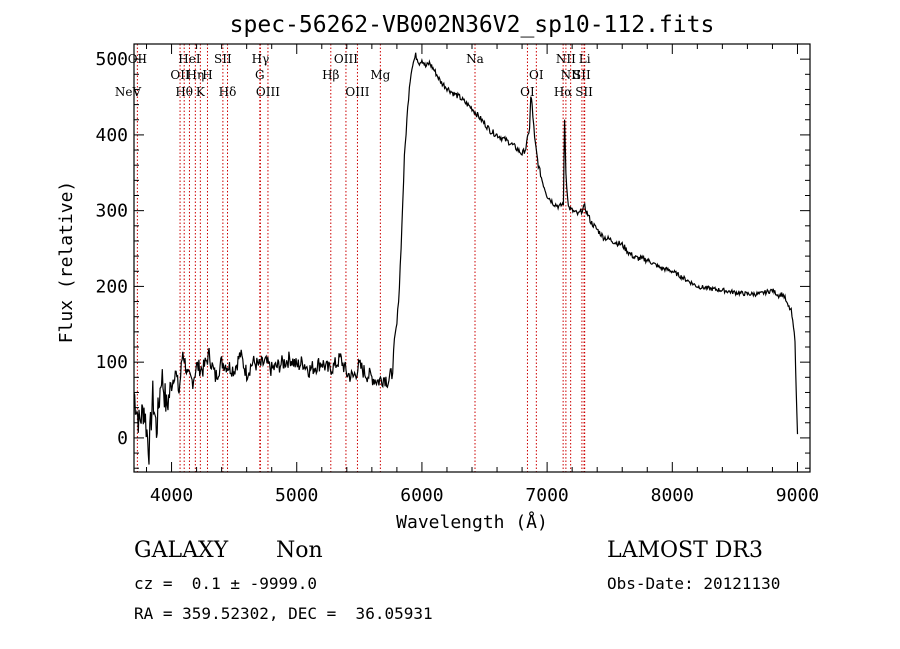 The width and height of the screenshot is (900, 649). What do you see at coordinates (261, 59) in the screenshot?
I see `emission-label: Hγ` at bounding box center [261, 59].